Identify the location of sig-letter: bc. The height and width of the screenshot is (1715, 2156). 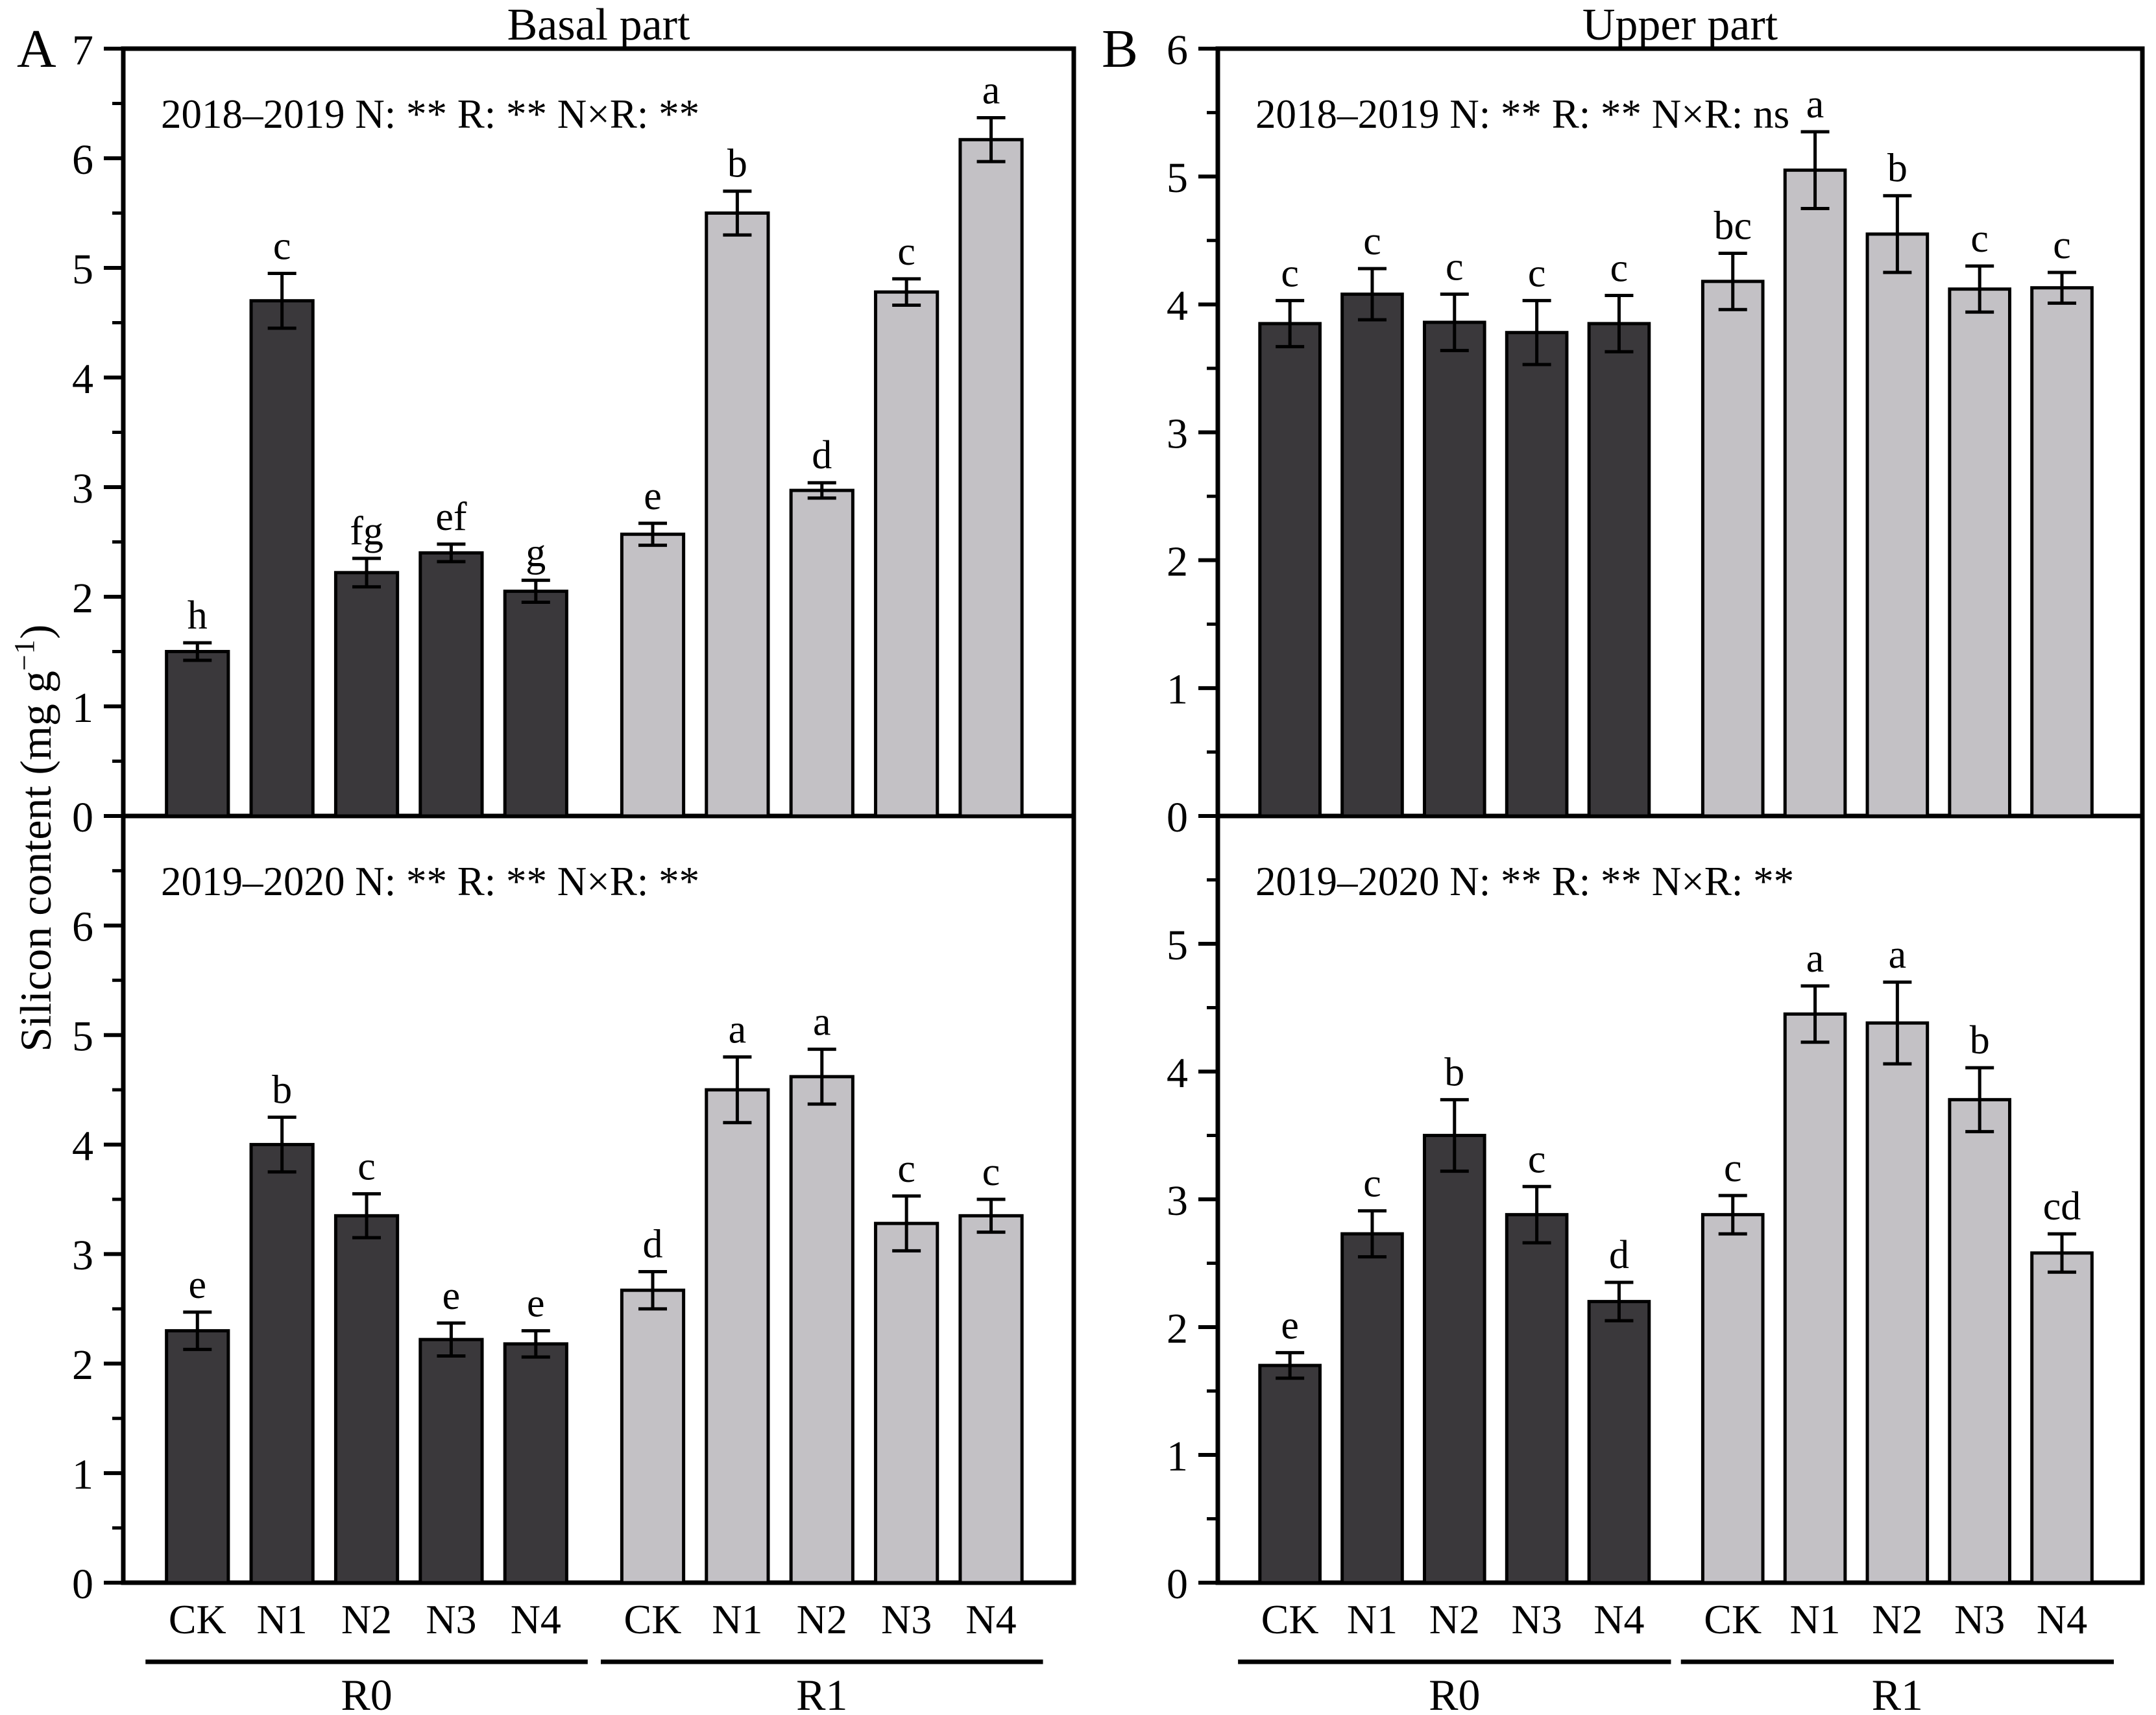
(1733, 226).